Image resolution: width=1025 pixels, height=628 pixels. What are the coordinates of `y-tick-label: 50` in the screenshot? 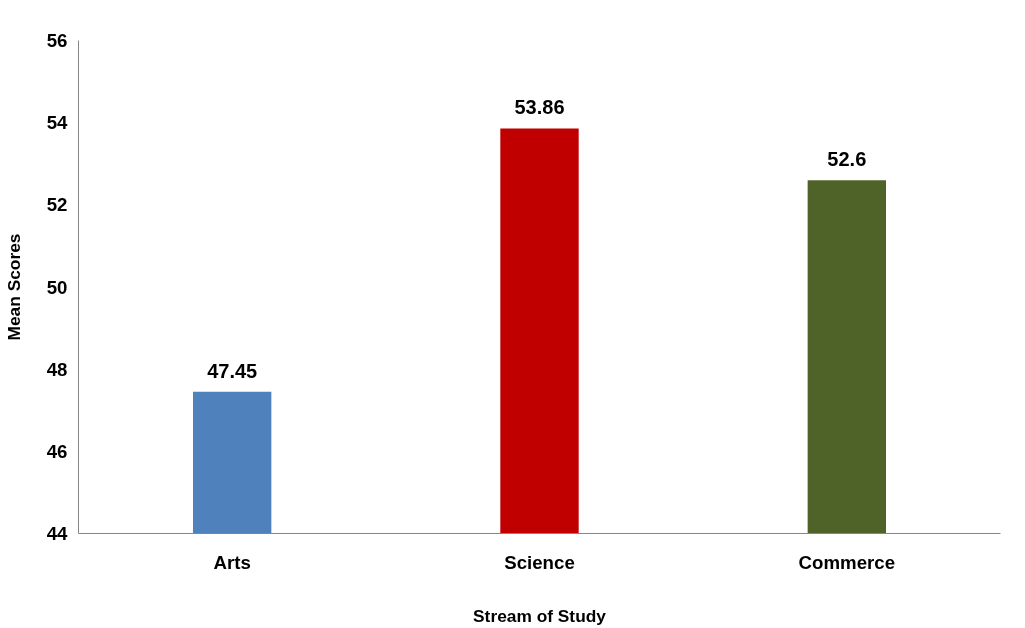 It's located at (57, 287).